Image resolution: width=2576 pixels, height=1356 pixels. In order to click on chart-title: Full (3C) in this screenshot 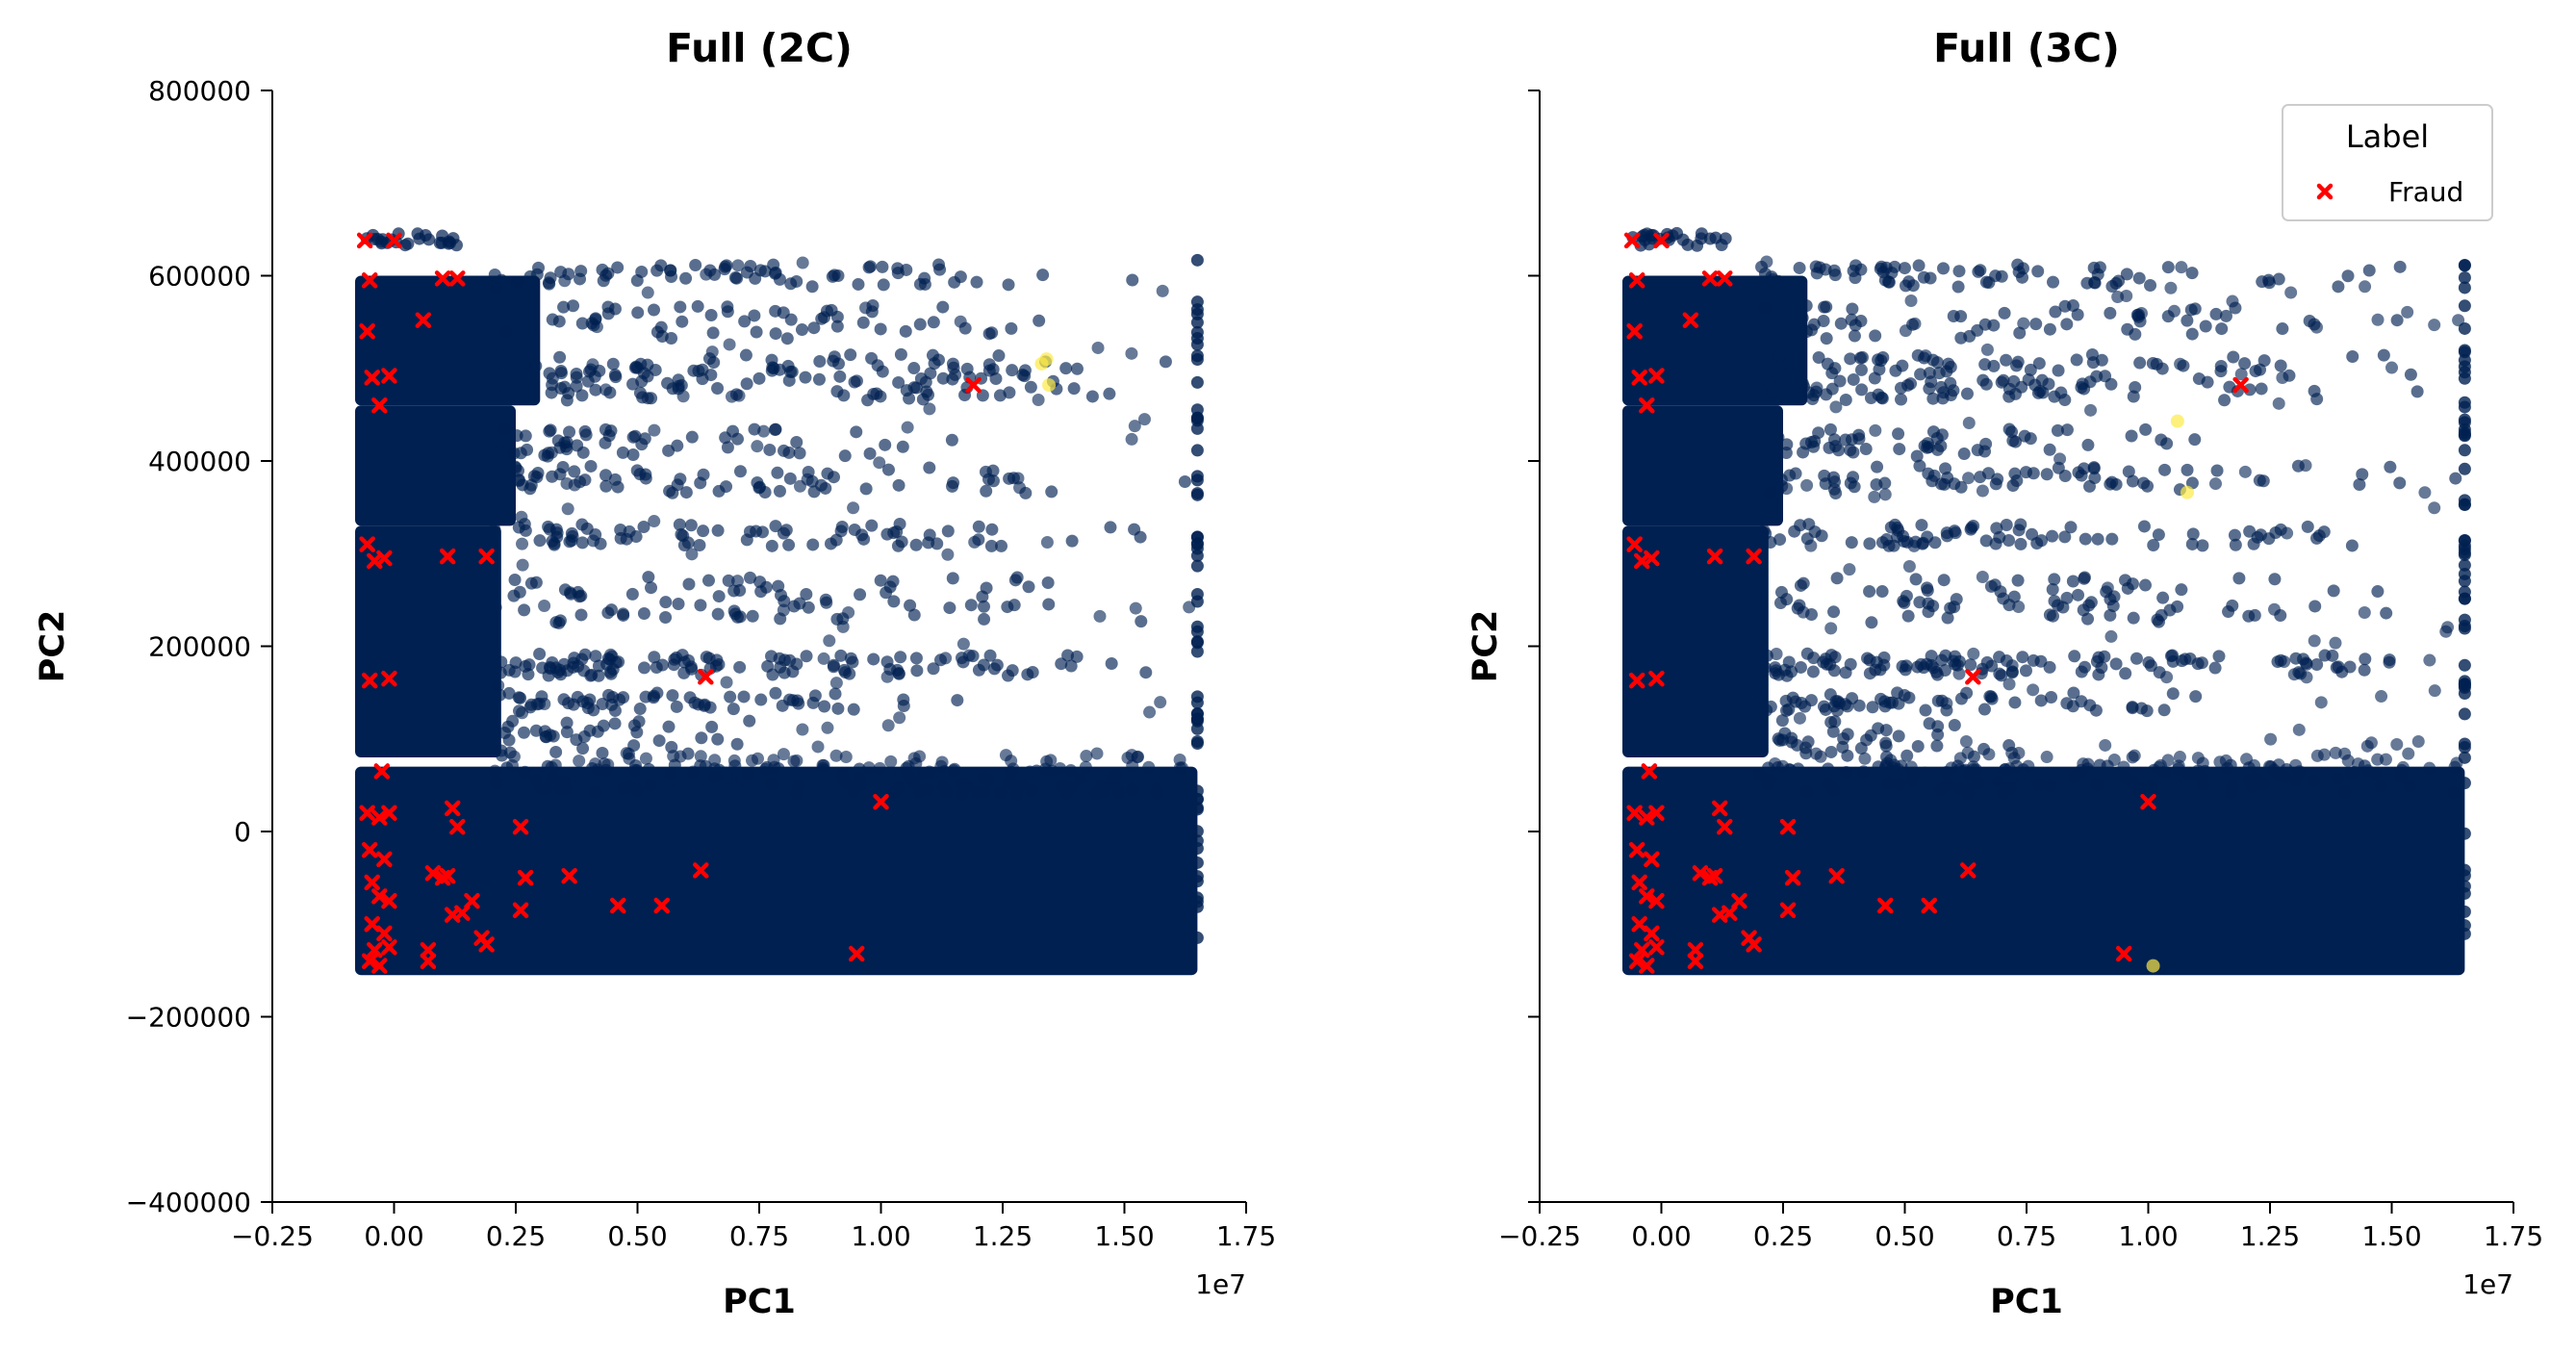, I will do `click(2026, 48)`.